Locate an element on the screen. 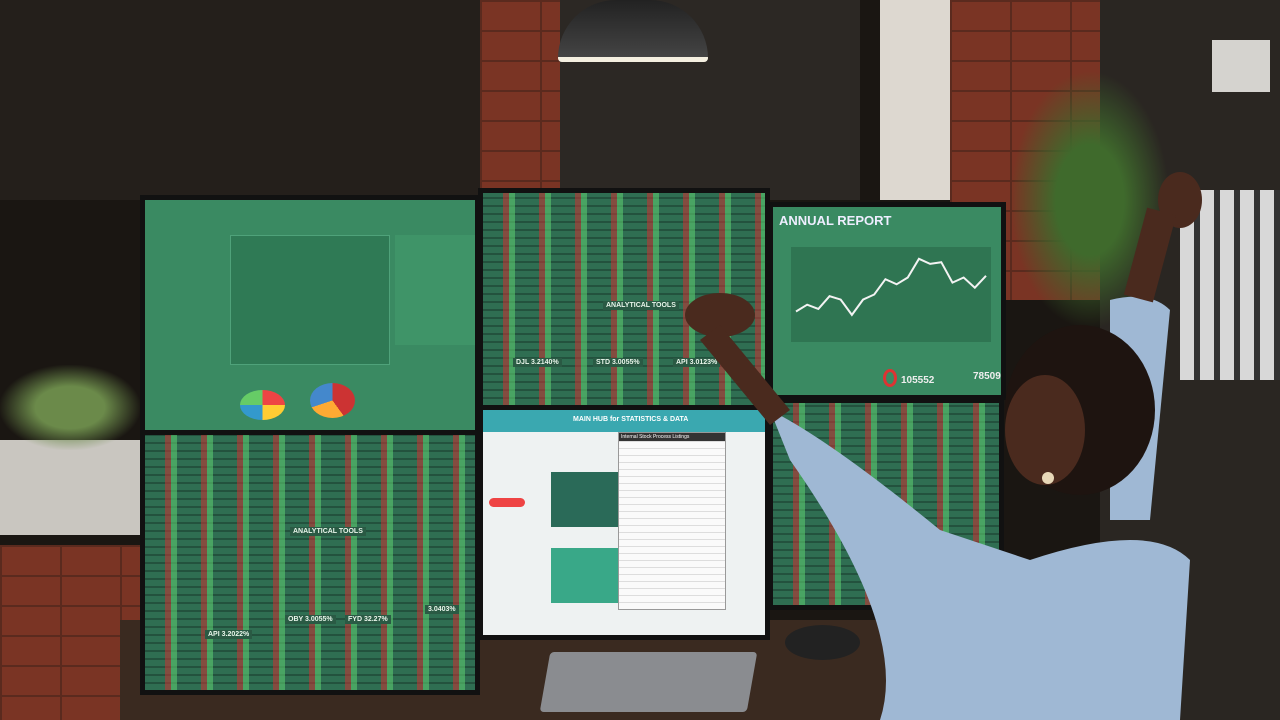 The width and height of the screenshot is (1280, 720). ticker-quote: FYD 32.27% is located at coordinates (368, 619).